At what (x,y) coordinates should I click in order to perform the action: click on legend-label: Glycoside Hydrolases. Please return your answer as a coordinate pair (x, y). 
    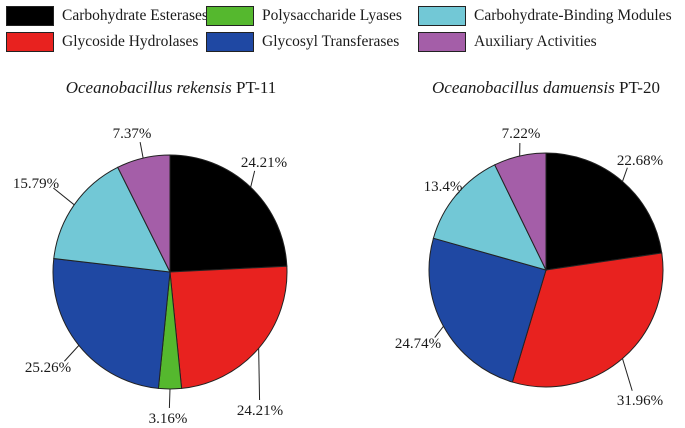
    Looking at the image, I should click on (130, 41).